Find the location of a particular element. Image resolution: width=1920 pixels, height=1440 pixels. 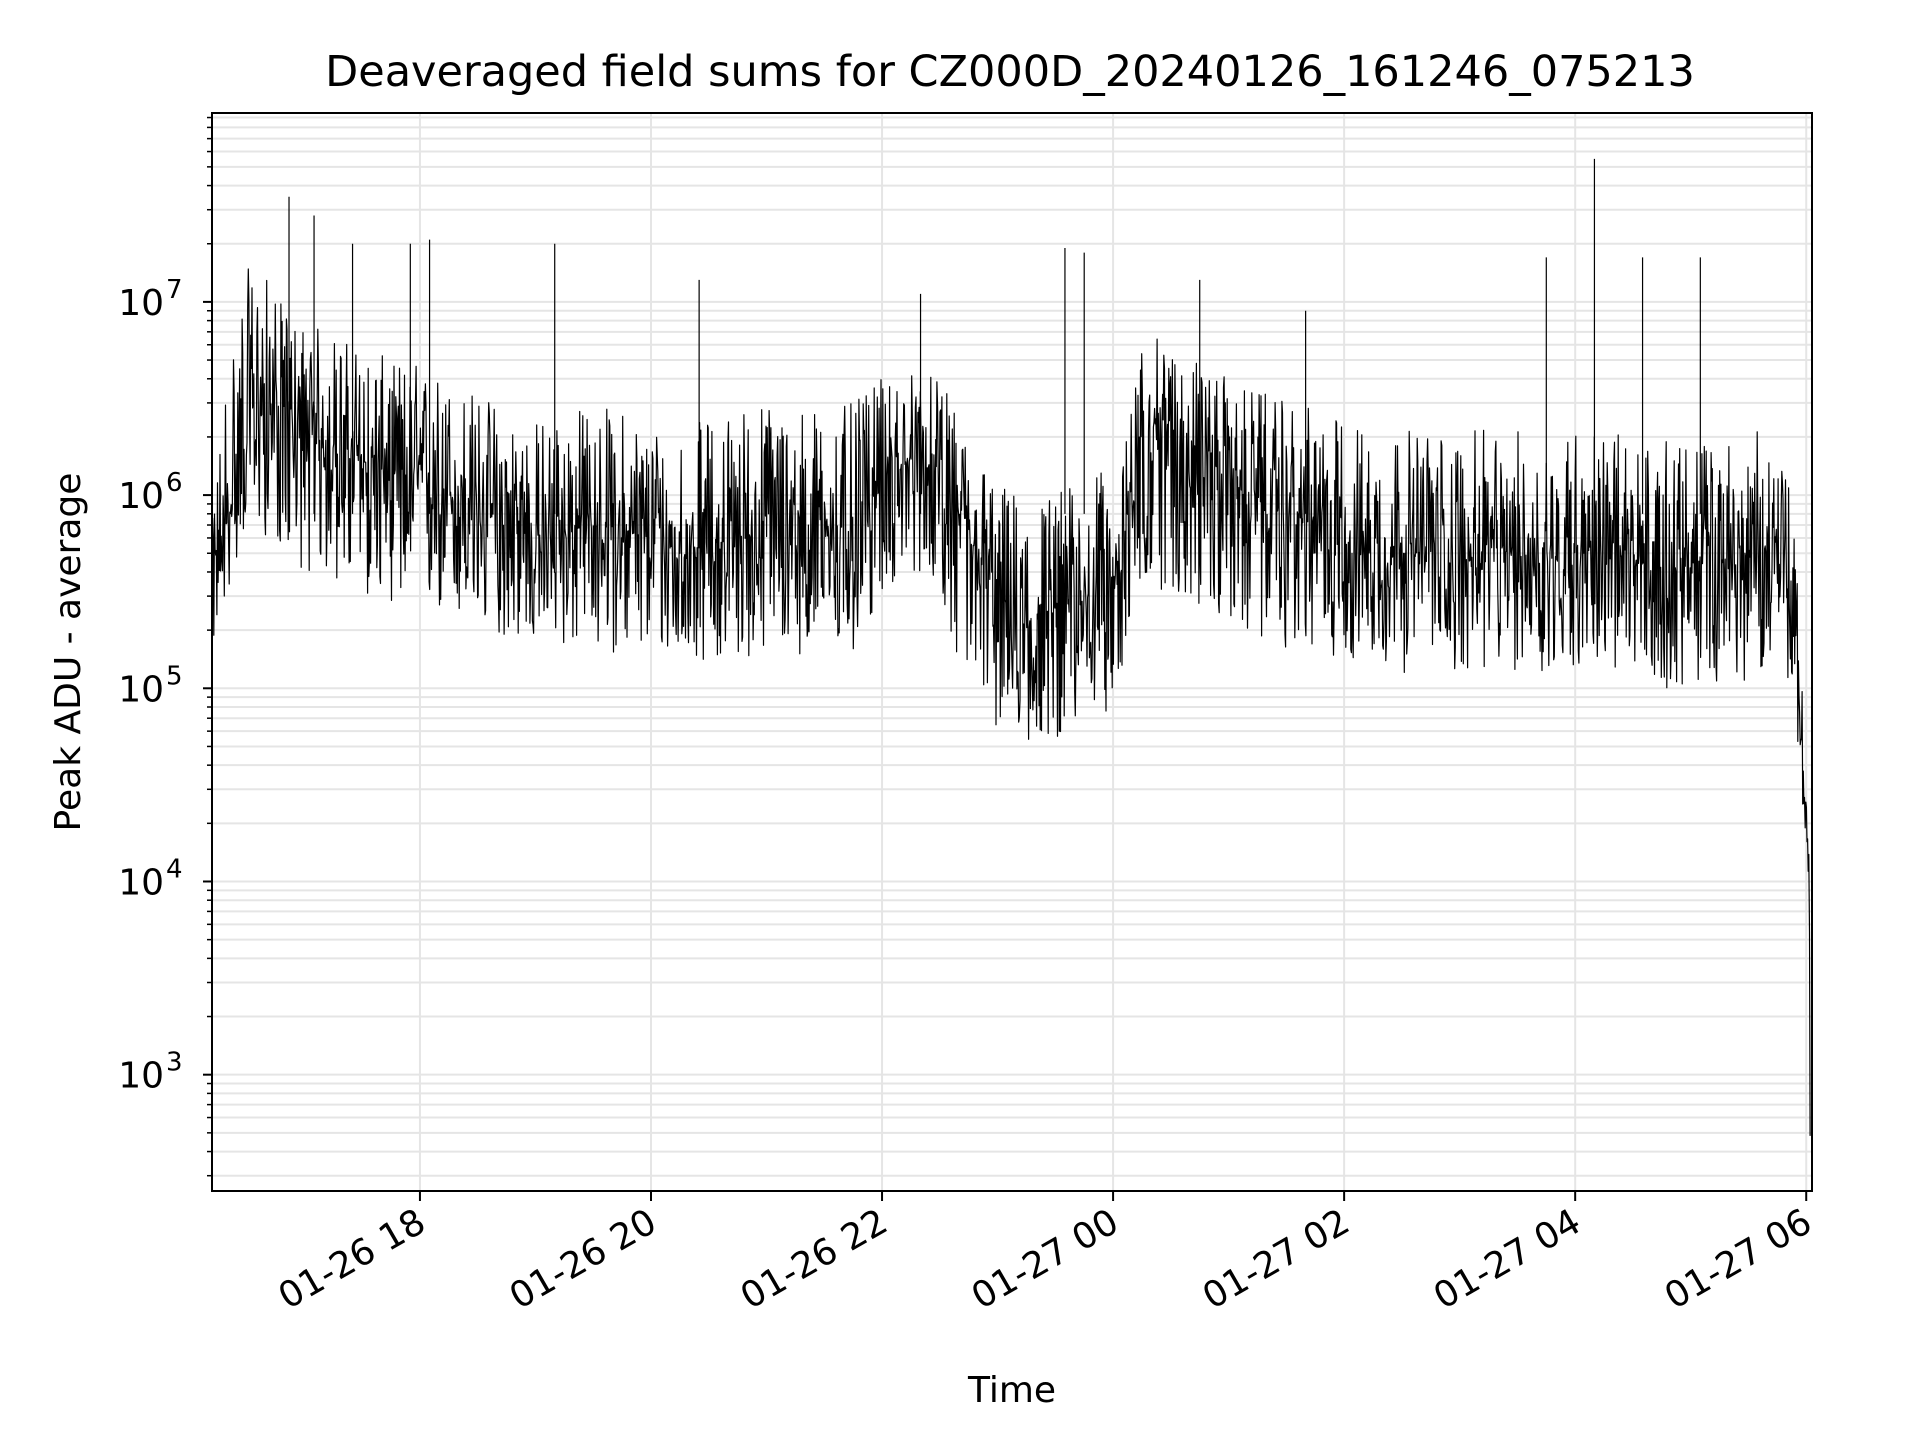

y-tick-label-exponent: 7 is located at coordinates (174, 290).